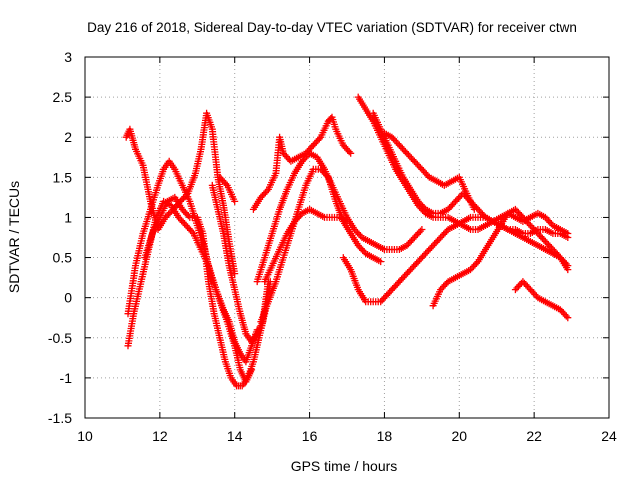 The height and width of the screenshot is (480, 640). What do you see at coordinates (310, 436) in the screenshot?
I see `x-tick-label: 16` at bounding box center [310, 436].